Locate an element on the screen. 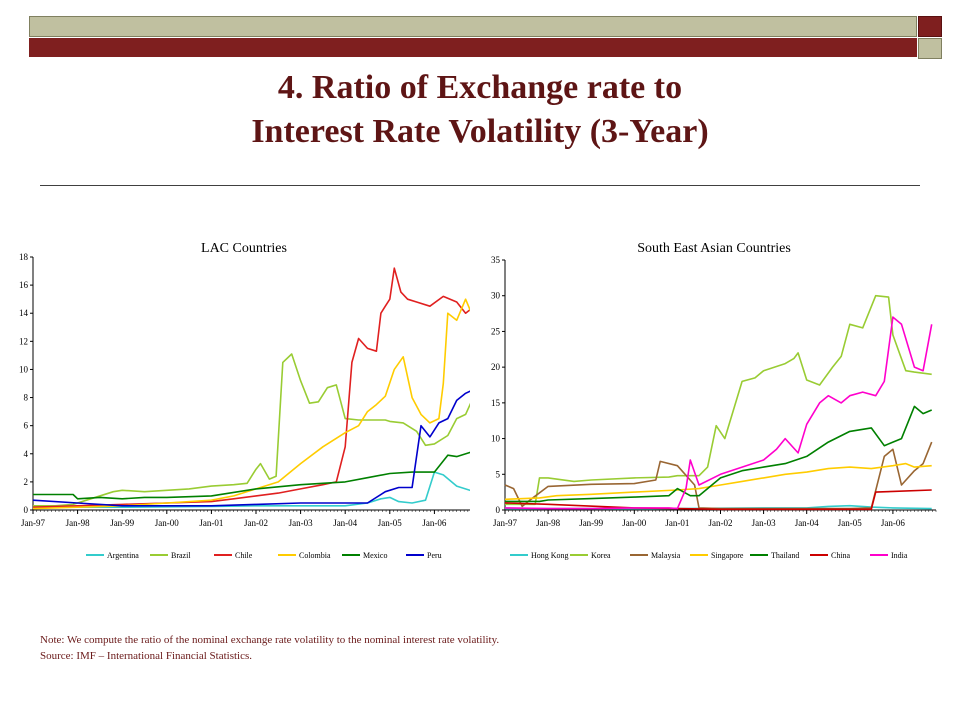 The height and width of the screenshot is (720, 960). chart-title: LAC Countries is located at coordinates (244, 248).